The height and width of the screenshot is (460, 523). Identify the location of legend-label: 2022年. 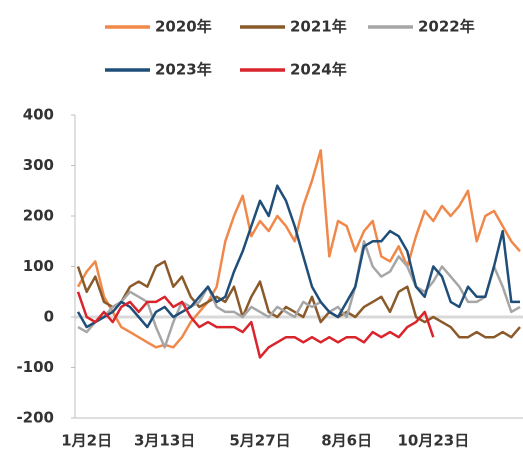
(446, 27).